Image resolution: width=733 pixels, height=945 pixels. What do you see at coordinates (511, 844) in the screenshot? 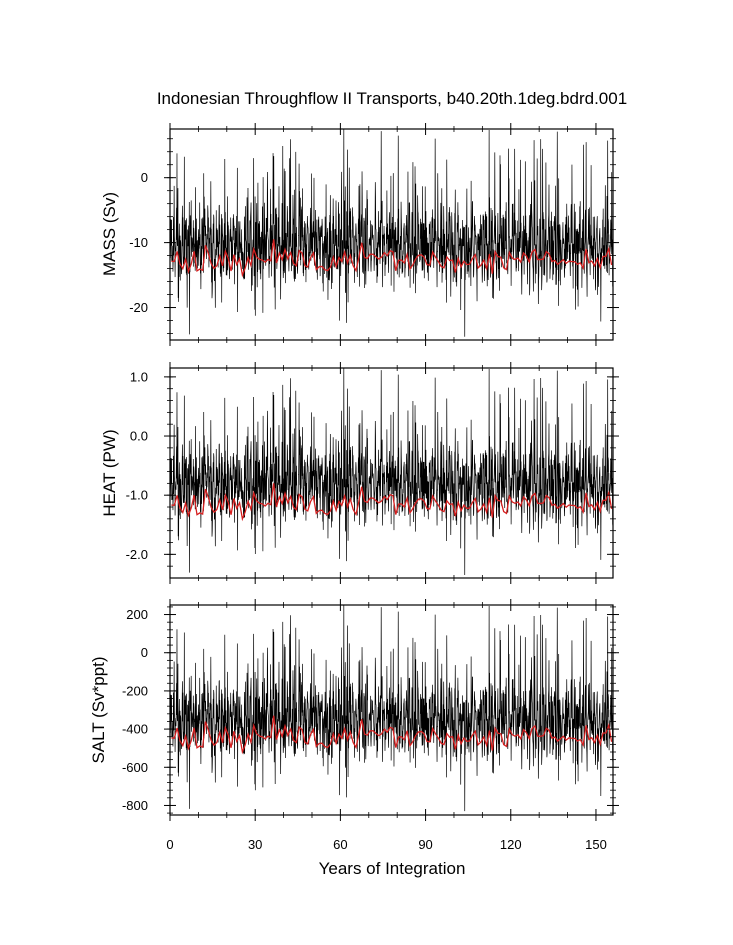
I see `xtick-label: 120` at bounding box center [511, 844].